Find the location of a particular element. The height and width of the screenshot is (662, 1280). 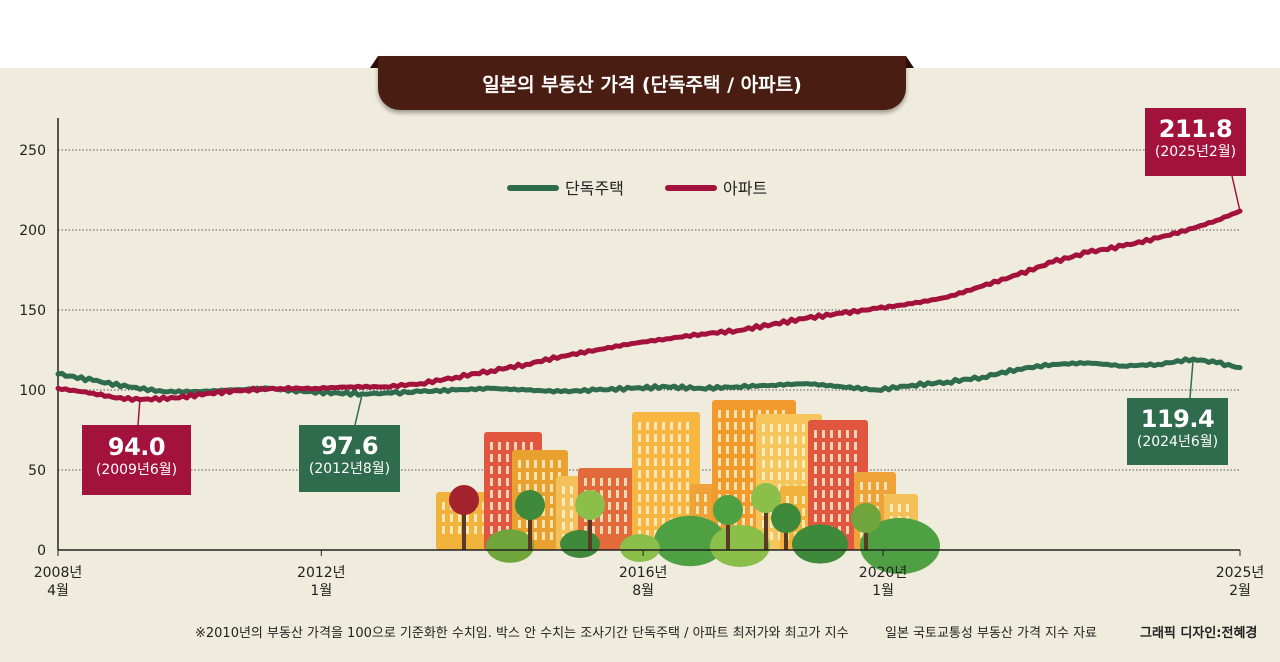

legend-label: 아파트 is located at coordinates (745, 188).